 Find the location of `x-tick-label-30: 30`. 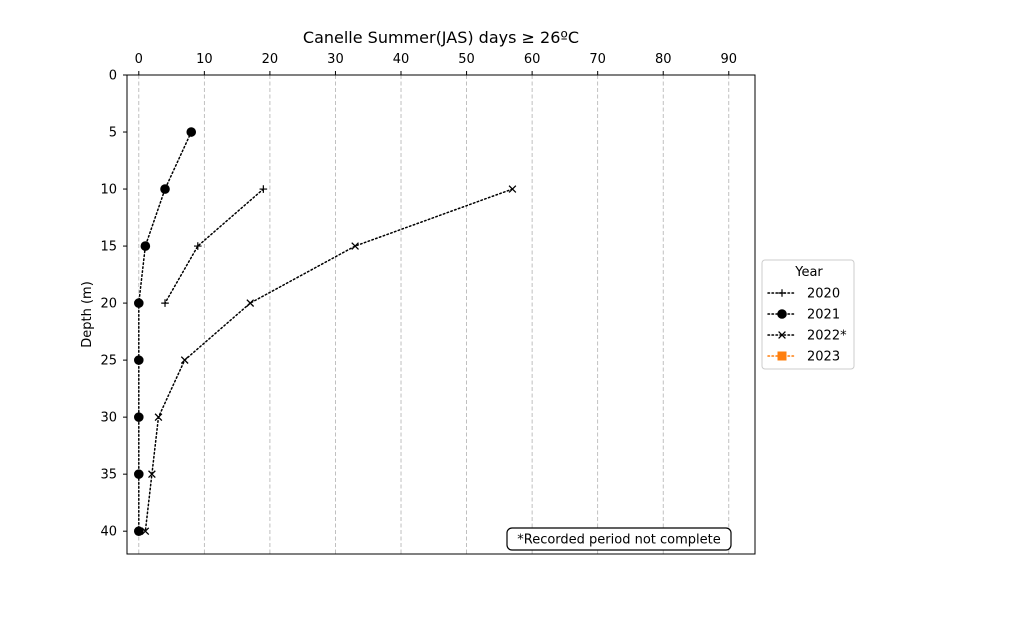

x-tick-label-30: 30 is located at coordinates (335, 59).